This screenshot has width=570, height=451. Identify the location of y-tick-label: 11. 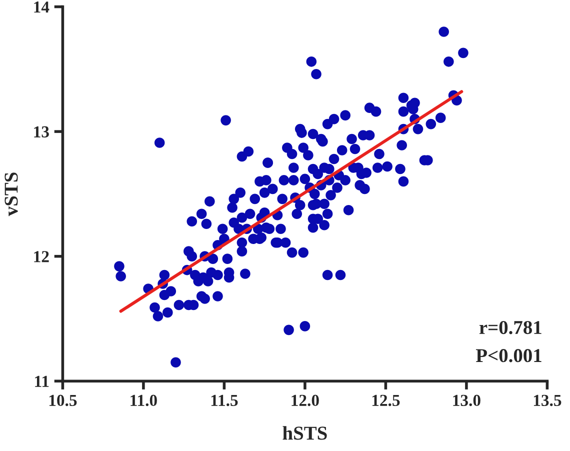
(42, 381).